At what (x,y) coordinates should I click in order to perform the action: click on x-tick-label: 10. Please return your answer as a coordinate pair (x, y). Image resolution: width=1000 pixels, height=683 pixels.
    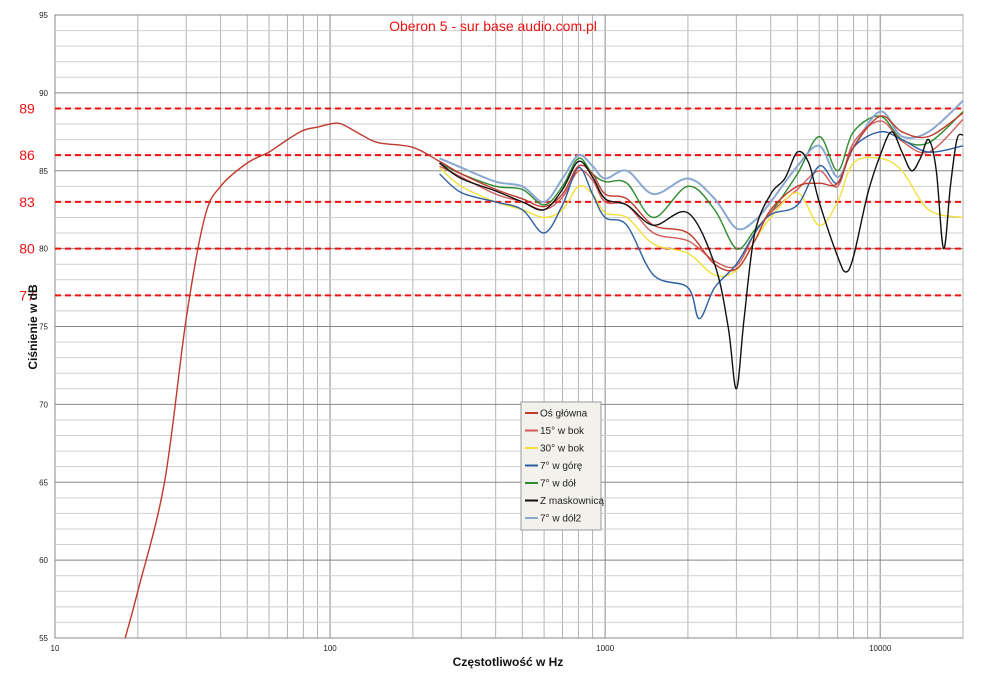
    Looking at the image, I should click on (55, 648).